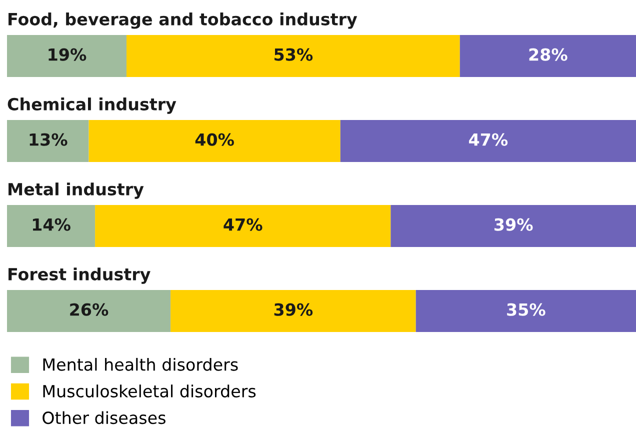 The width and height of the screenshot is (636, 439). Describe the element at coordinates (79, 276) in the screenshot. I see `y-tick-label: Forest industry` at that location.